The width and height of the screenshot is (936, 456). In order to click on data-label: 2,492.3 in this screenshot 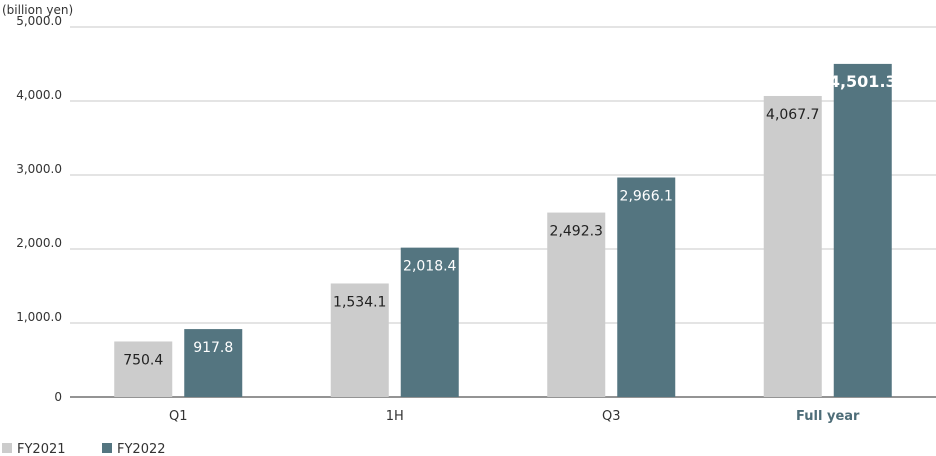, I will do `click(576, 232)`.